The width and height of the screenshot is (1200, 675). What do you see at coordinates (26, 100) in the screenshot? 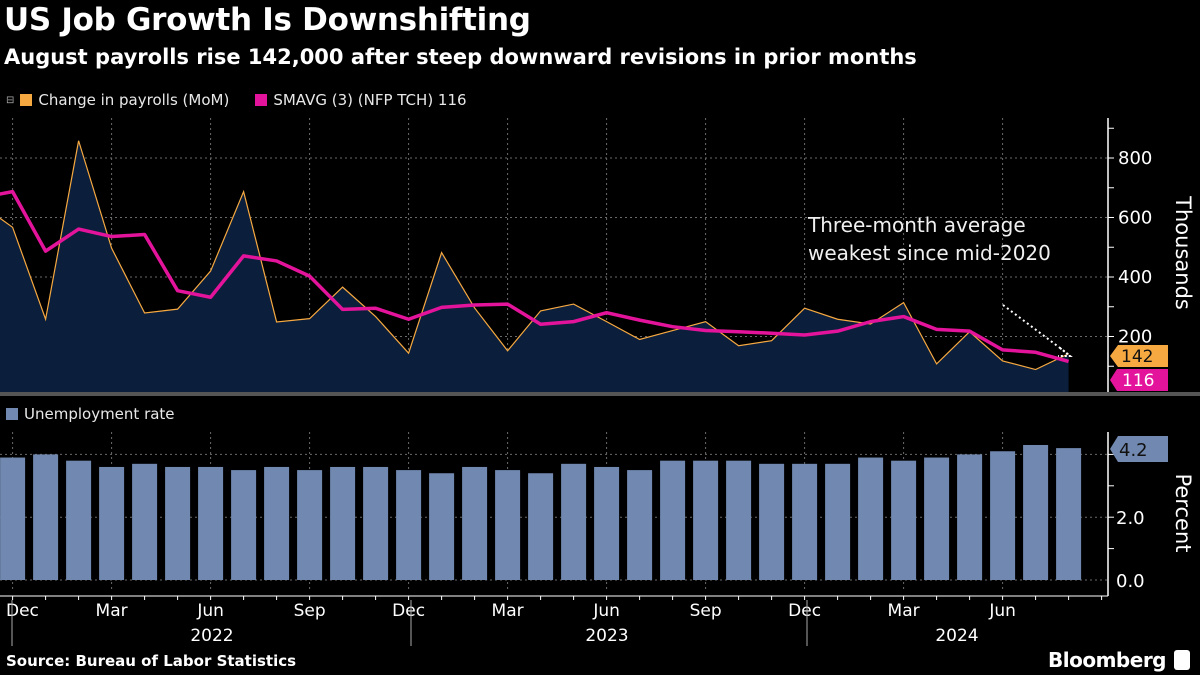
I see `legend-swatch-payrolls` at bounding box center [26, 100].